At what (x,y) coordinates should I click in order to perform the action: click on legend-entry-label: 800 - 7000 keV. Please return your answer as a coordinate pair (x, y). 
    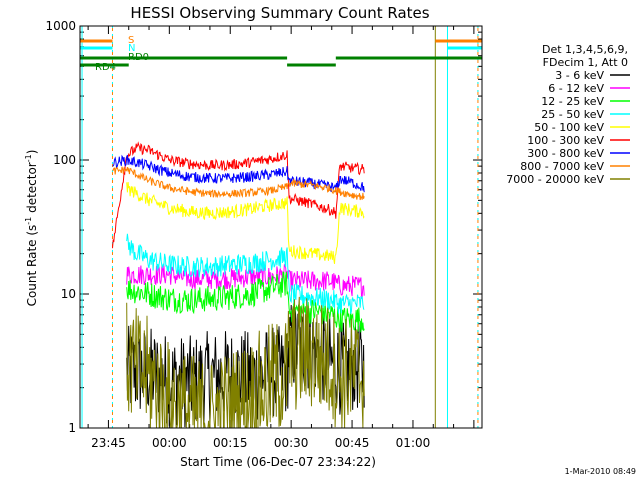
    Looking at the image, I should click on (562, 166).